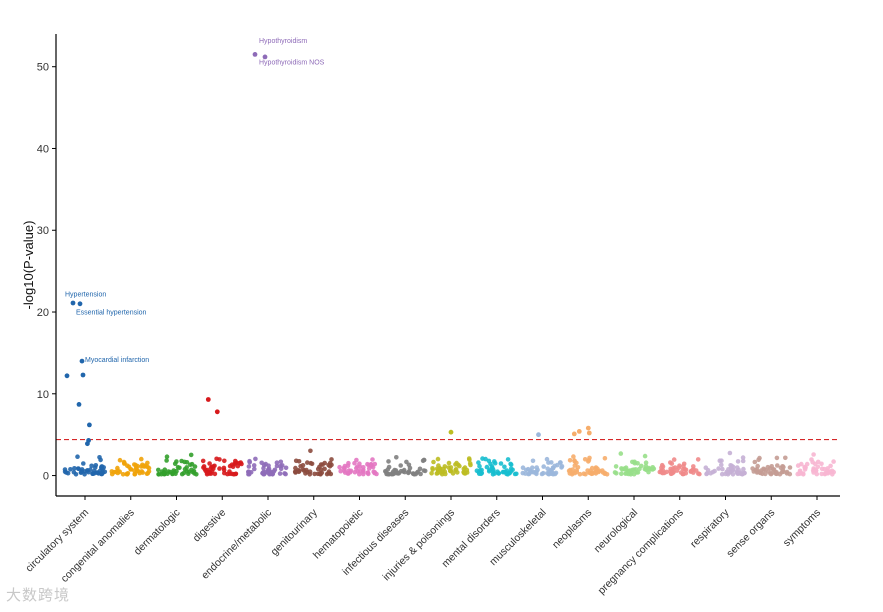 This screenshot has height=612, width=883. I want to click on annotation-label: Essential hypertension, so click(111, 313).